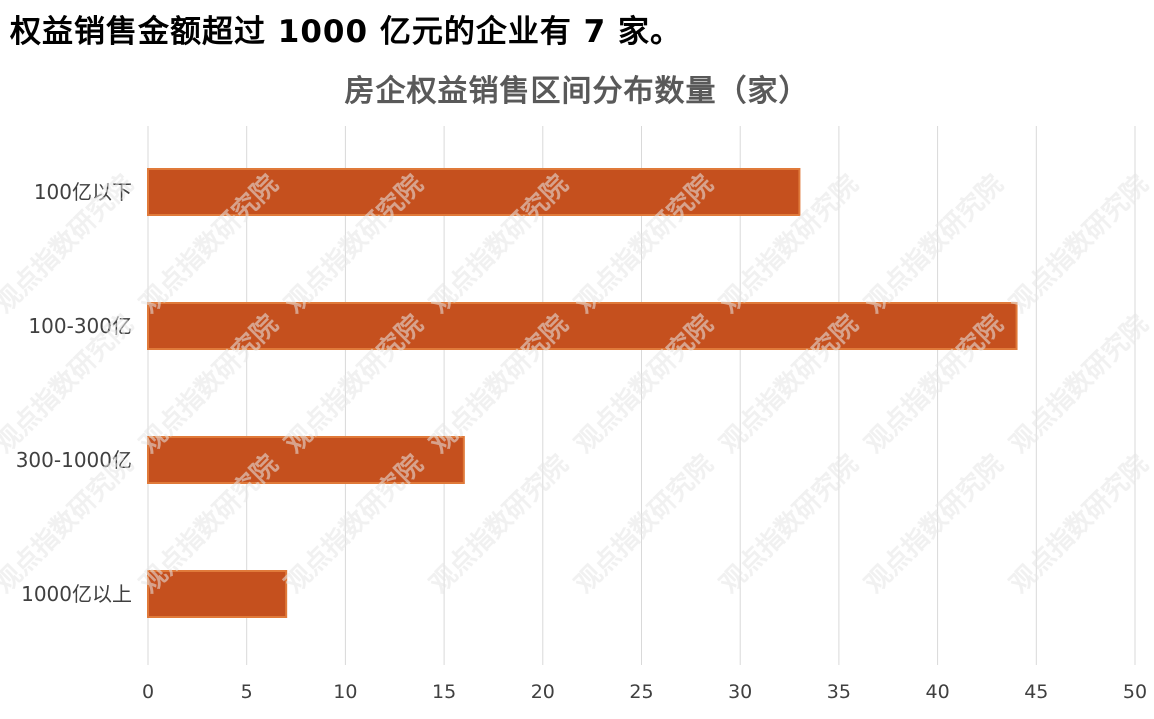  I want to click on category-label-3: 1000亿以上, so click(76, 594).